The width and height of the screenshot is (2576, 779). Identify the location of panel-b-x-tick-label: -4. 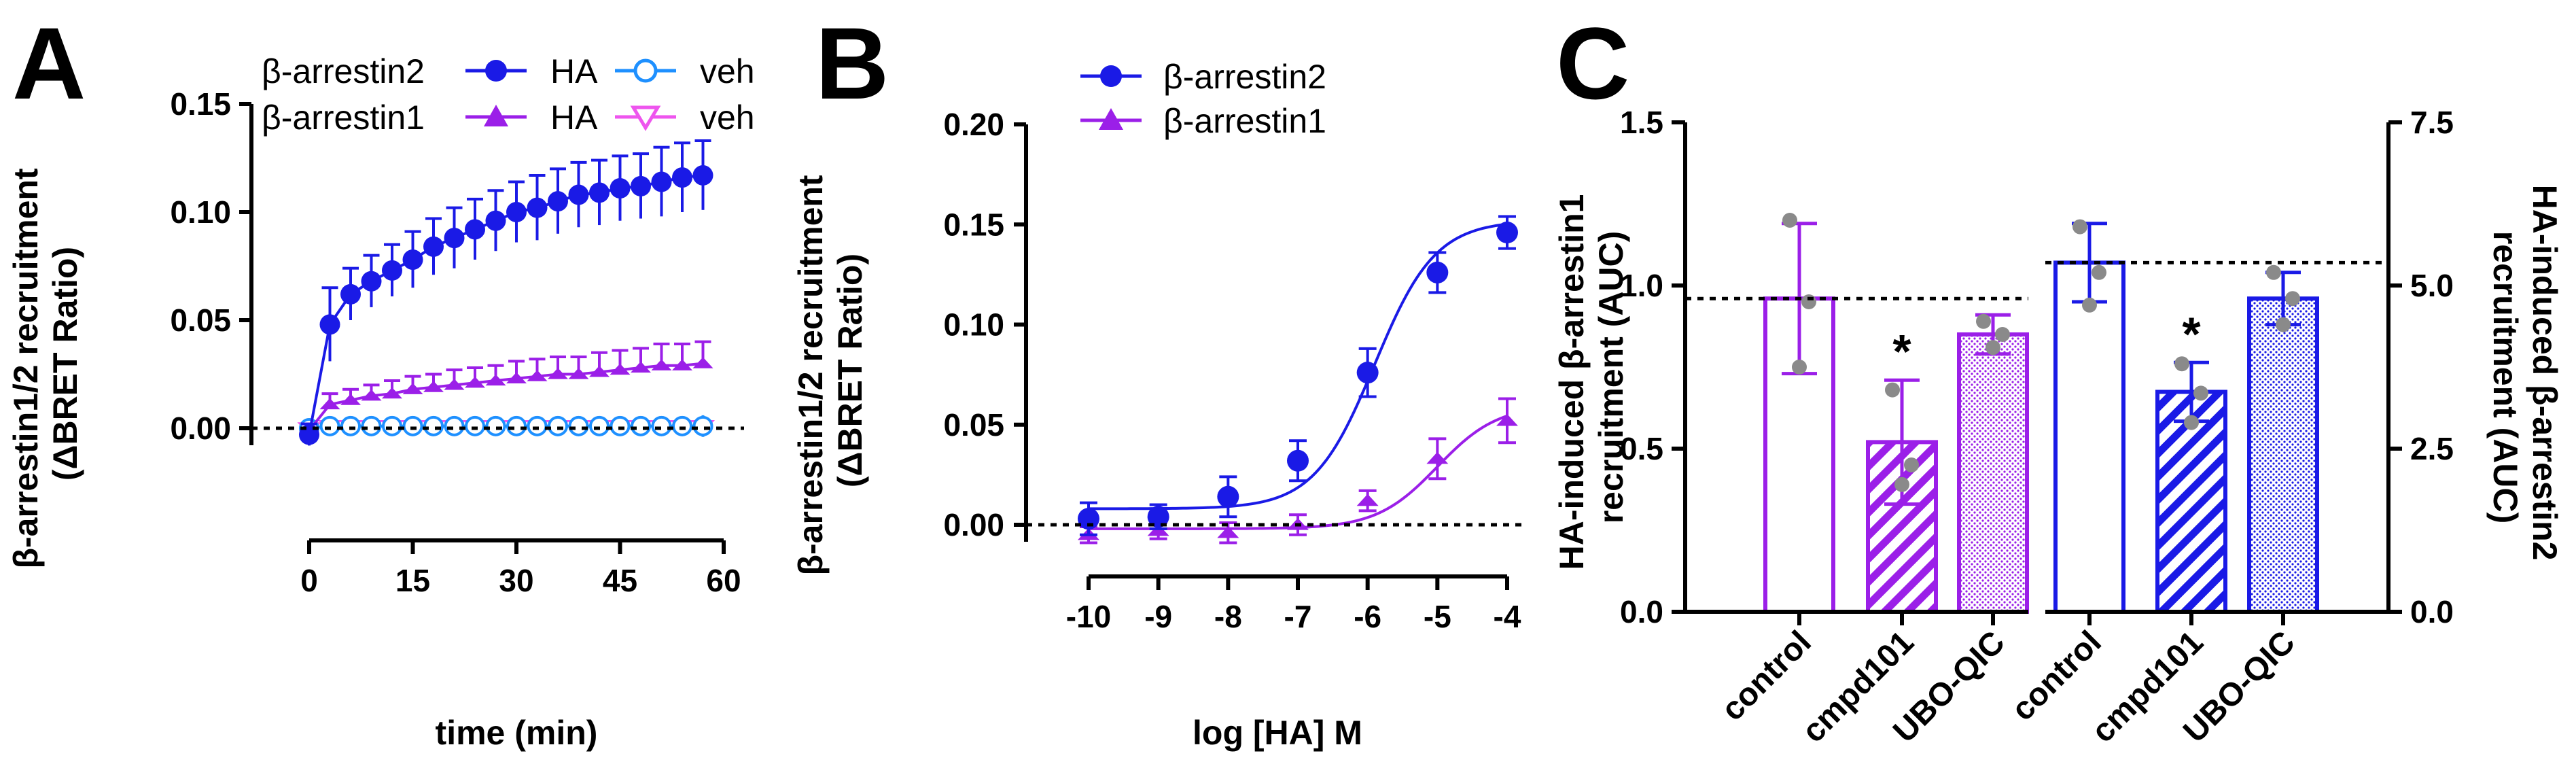
(1507, 616).